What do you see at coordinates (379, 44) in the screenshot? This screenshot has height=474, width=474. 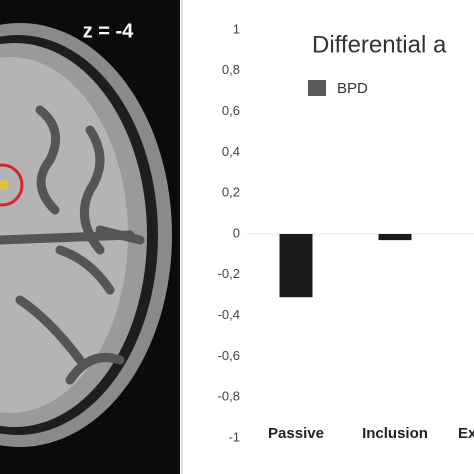 I see `chart-title: Differential a` at bounding box center [379, 44].